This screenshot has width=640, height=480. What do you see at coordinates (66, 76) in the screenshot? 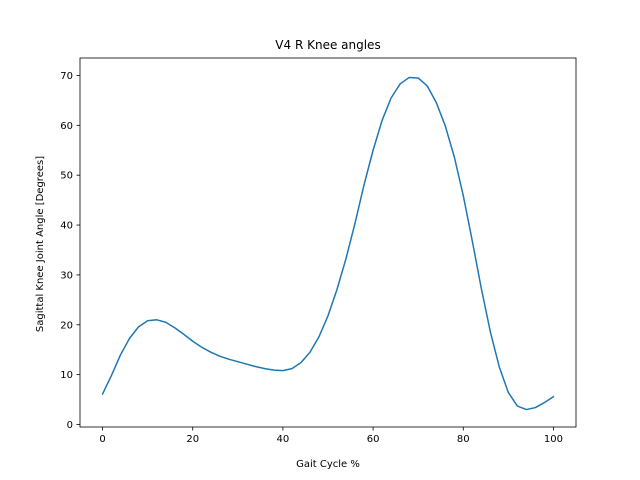
I see `y-tick-label: 70` at bounding box center [66, 76].